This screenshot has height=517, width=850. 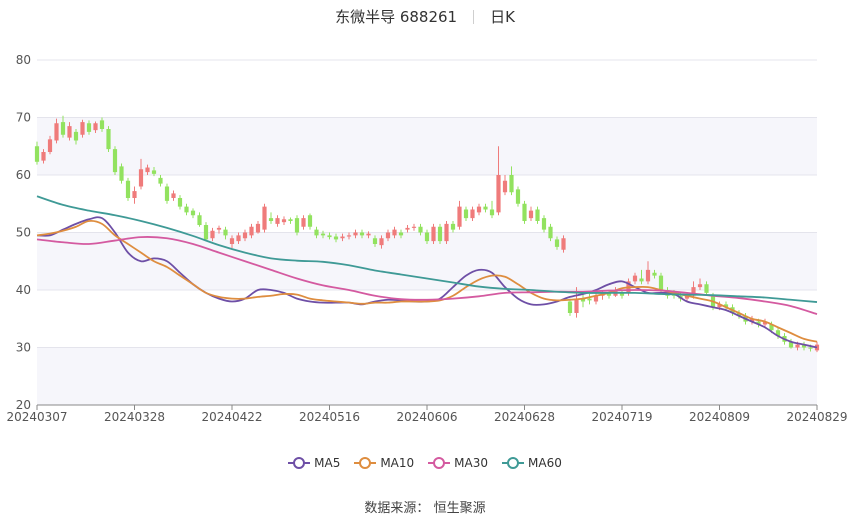 What do you see at coordinates (314, 463) in the screenshot?
I see `legend-item-ma5: MA5` at bounding box center [314, 463].